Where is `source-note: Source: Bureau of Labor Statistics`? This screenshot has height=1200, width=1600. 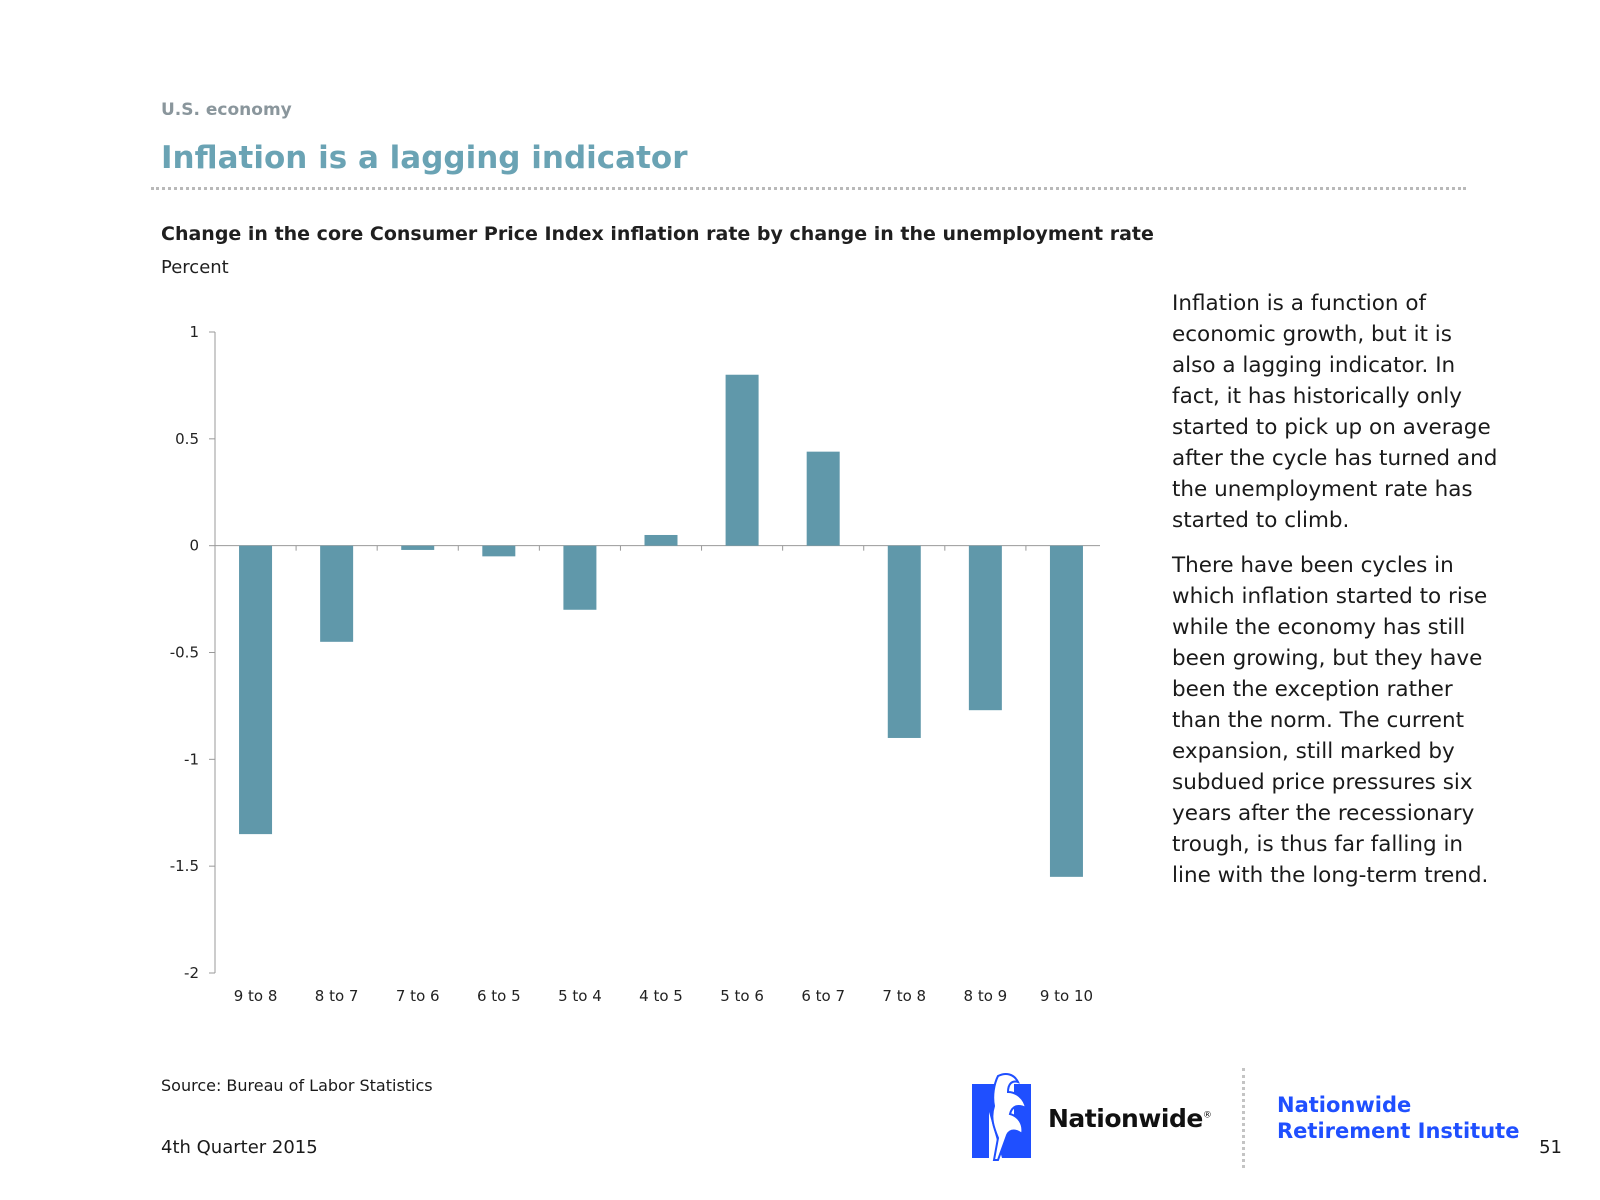
source-note: Source: Bureau of Labor Statistics is located at coordinates (297, 1085).